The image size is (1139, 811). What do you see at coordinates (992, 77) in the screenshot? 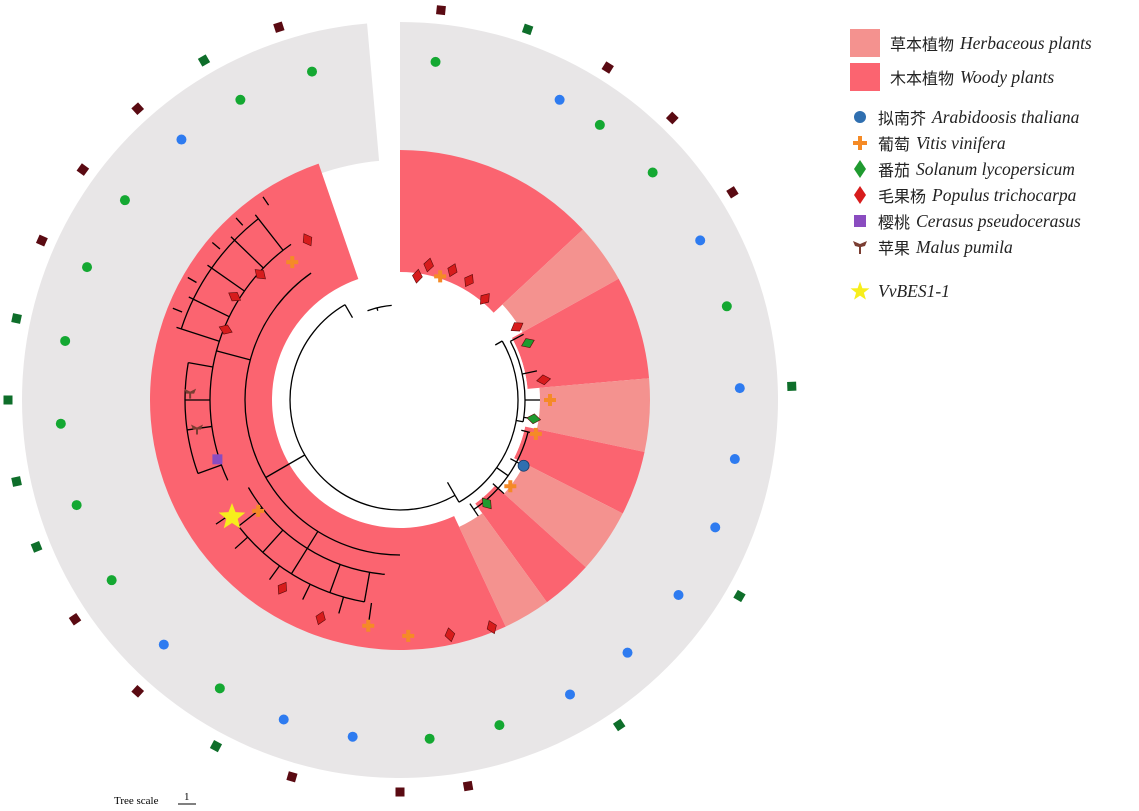
I see `legend-item-woody: 木本植物 Woody plants` at bounding box center [992, 77].